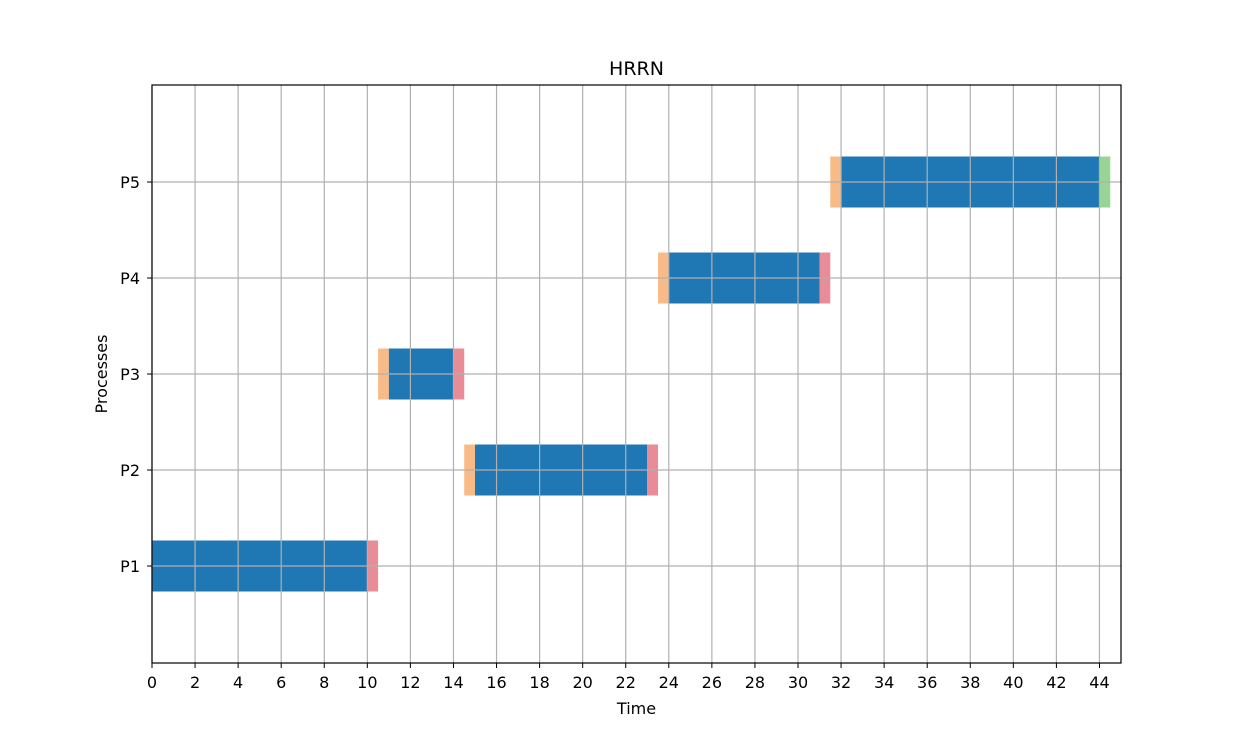 Image resolution: width=1239 pixels, height=748 pixels. Describe the element at coordinates (755, 682) in the screenshot. I see `x-tick-label-28: 28` at that location.